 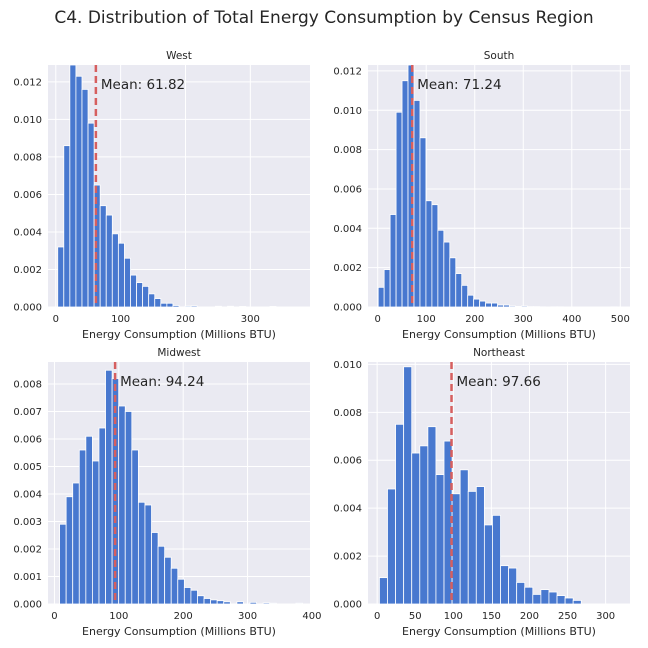 I want to click on y-tick-label: 0.012, so click(x=347, y=71).